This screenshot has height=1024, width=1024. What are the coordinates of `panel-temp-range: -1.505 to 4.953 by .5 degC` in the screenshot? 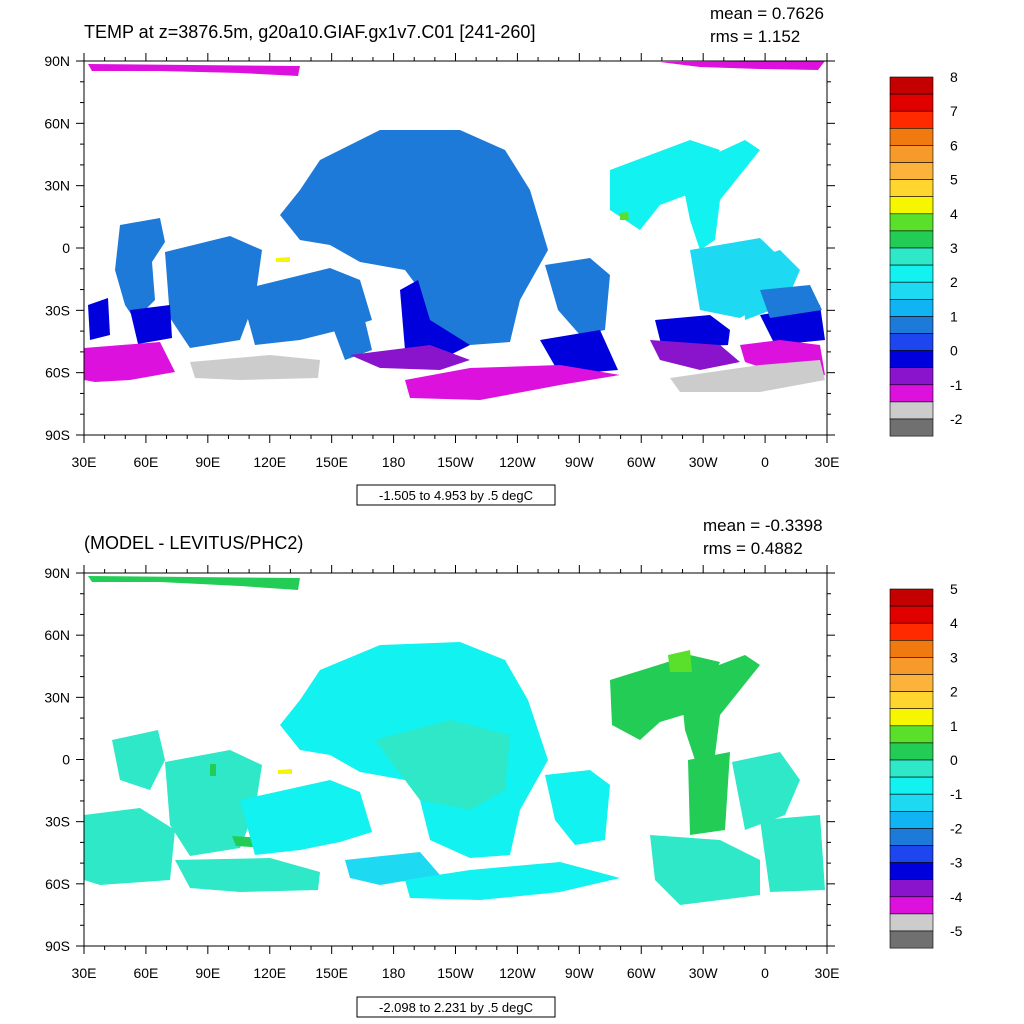 It's located at (456, 495).